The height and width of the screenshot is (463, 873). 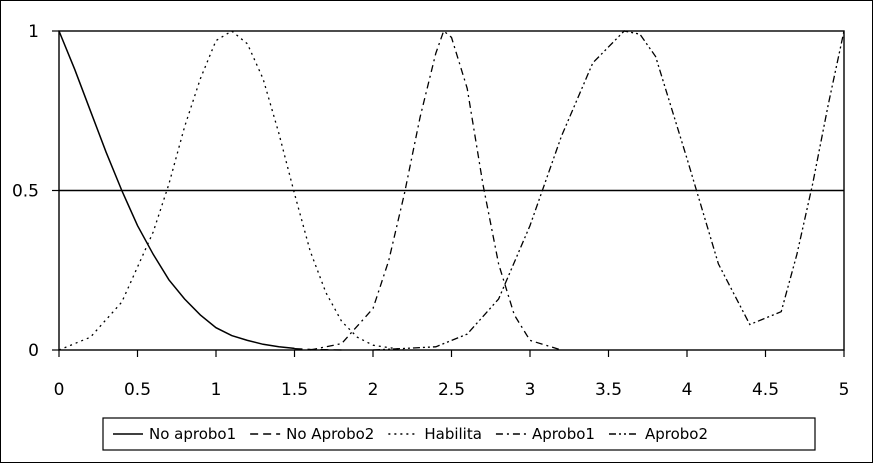 I want to click on x-tick-label: 0.5, so click(x=137, y=390).